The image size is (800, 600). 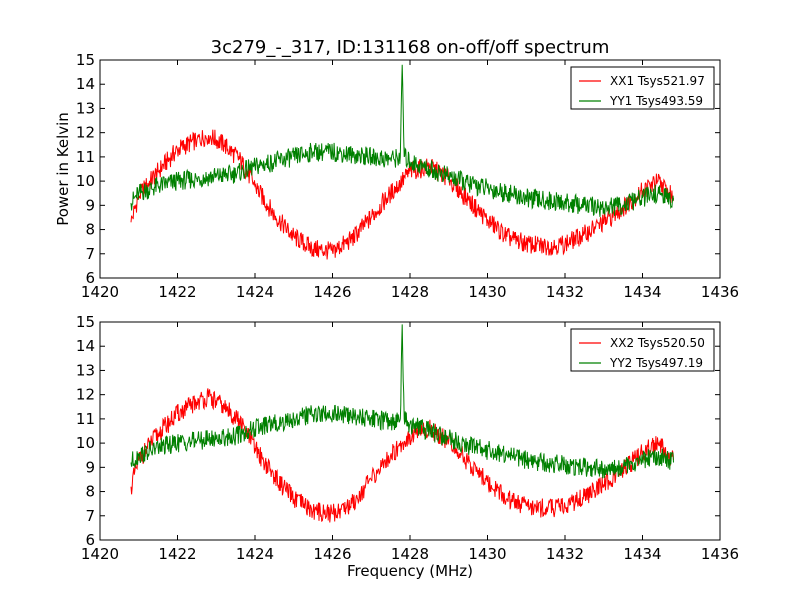 I want to click on legend: XX2 Tsys520.50 YY2 Tsys497.19, so click(x=642, y=350).